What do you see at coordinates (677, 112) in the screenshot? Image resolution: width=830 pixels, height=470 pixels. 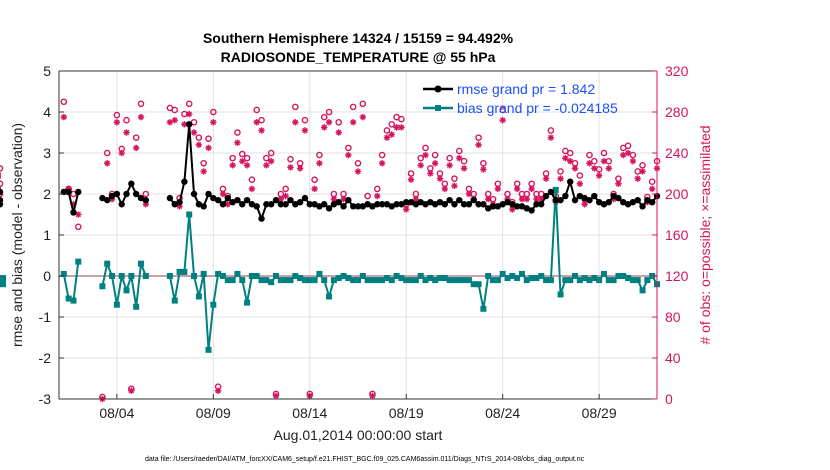 I see `y-tick-label-right: 280` at bounding box center [677, 112].